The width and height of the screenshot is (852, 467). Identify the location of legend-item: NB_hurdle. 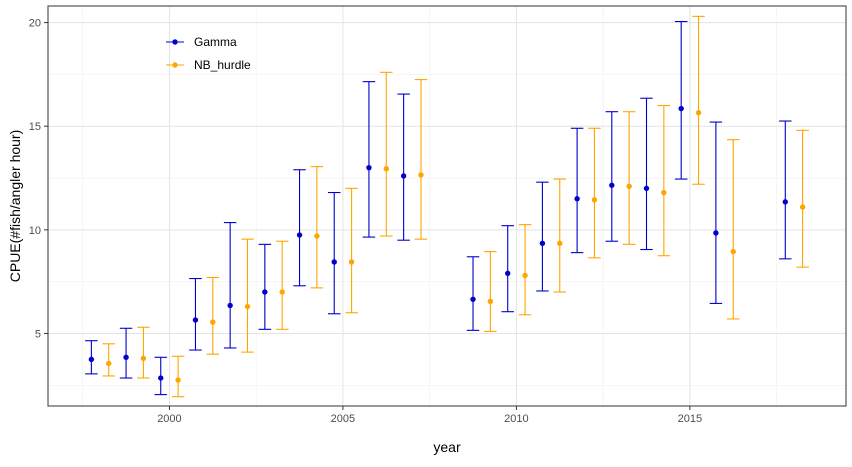
(208, 65).